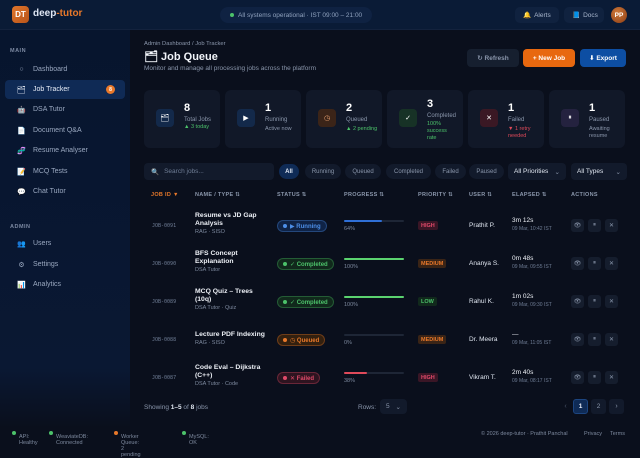  What do you see at coordinates (523, 296) in the screenshot?
I see `elapsed-time: 1m 02s` at bounding box center [523, 296].